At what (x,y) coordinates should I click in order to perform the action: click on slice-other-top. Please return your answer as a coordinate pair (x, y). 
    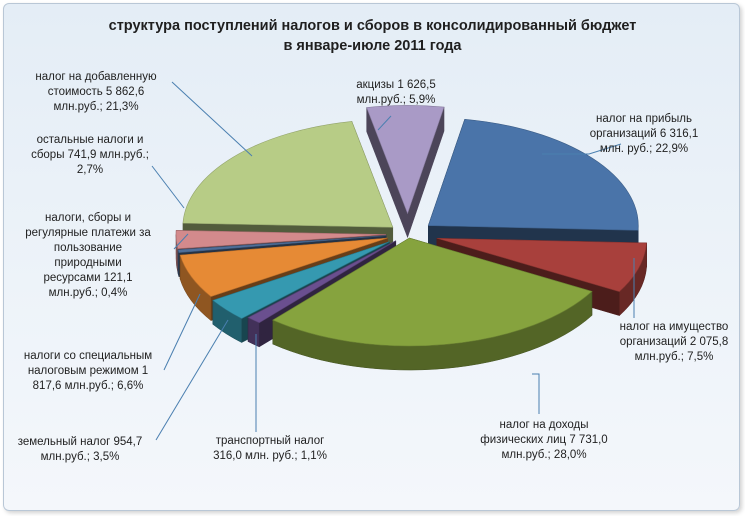
    Looking at the image, I should click on (281, 239).